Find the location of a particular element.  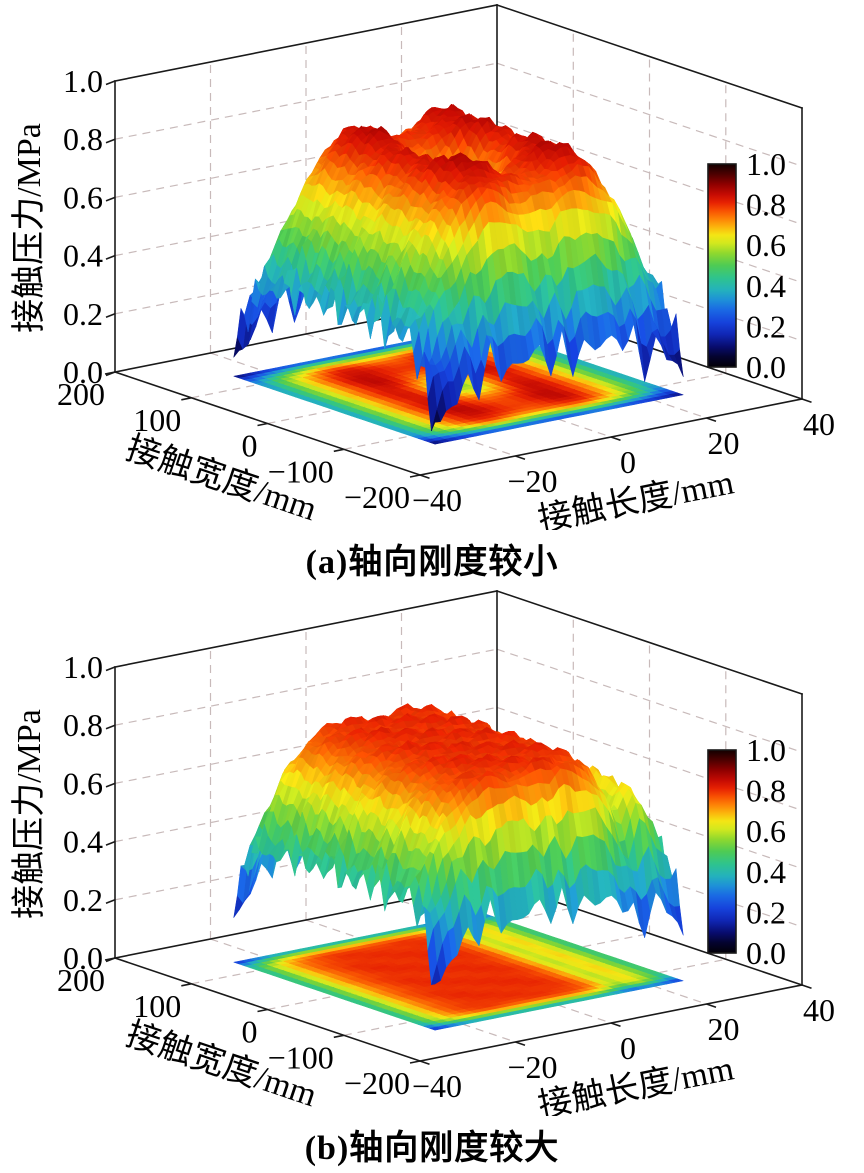

caption-a: (a)轴向刚度较小 is located at coordinates (432, 562).